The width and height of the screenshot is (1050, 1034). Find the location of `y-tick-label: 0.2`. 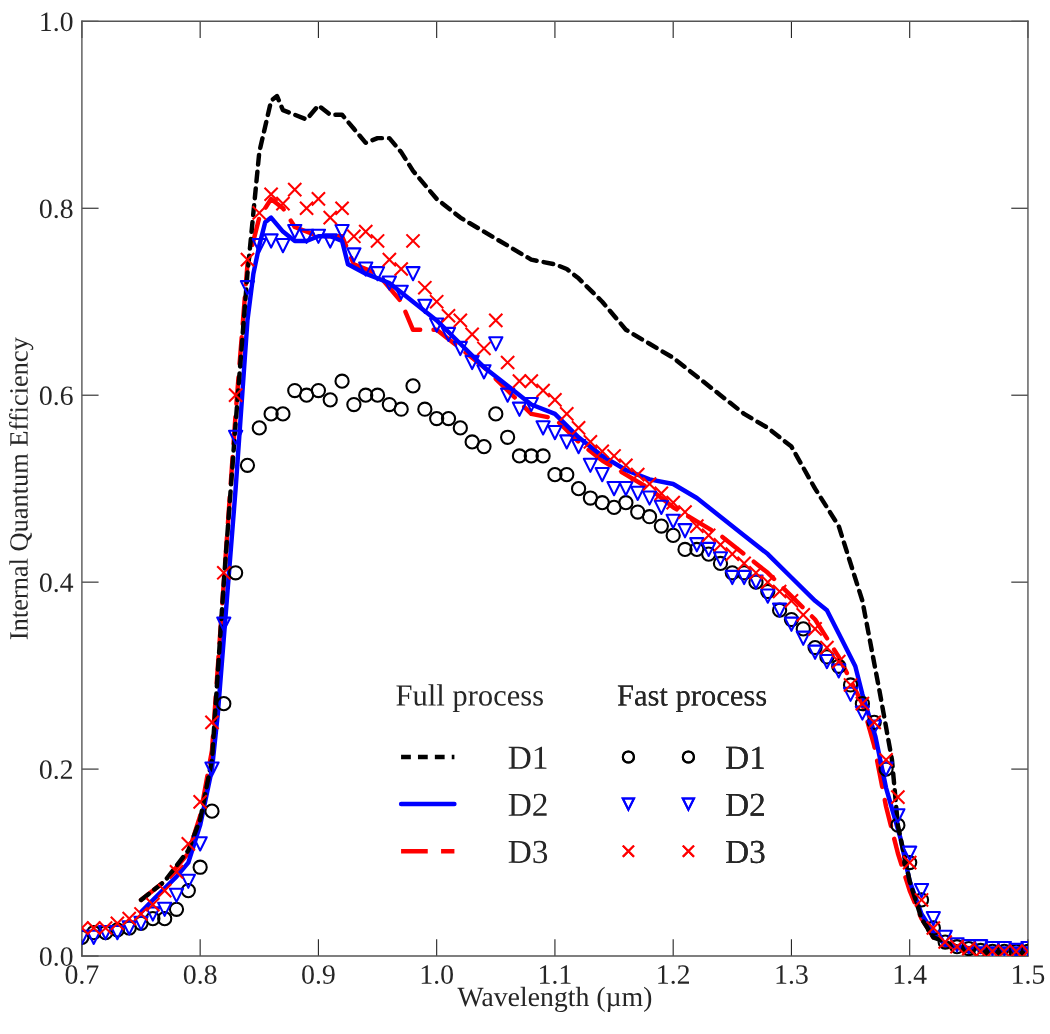

y-tick-label: 0.2 is located at coordinates (56, 770).